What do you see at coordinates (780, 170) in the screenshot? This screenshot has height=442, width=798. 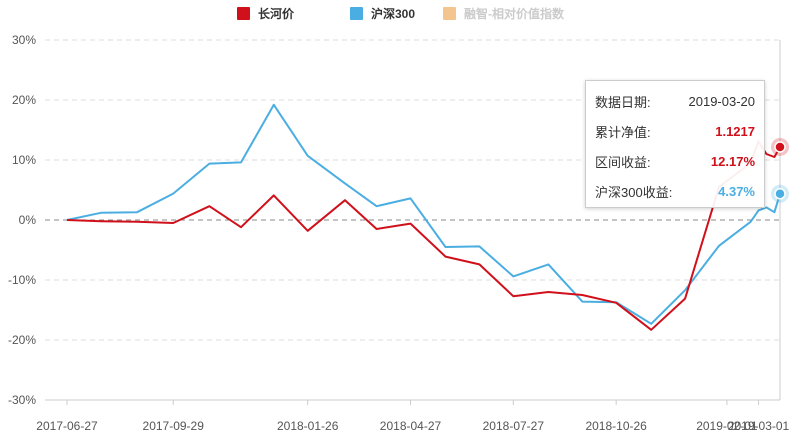 I see `hover-markers` at bounding box center [780, 170].